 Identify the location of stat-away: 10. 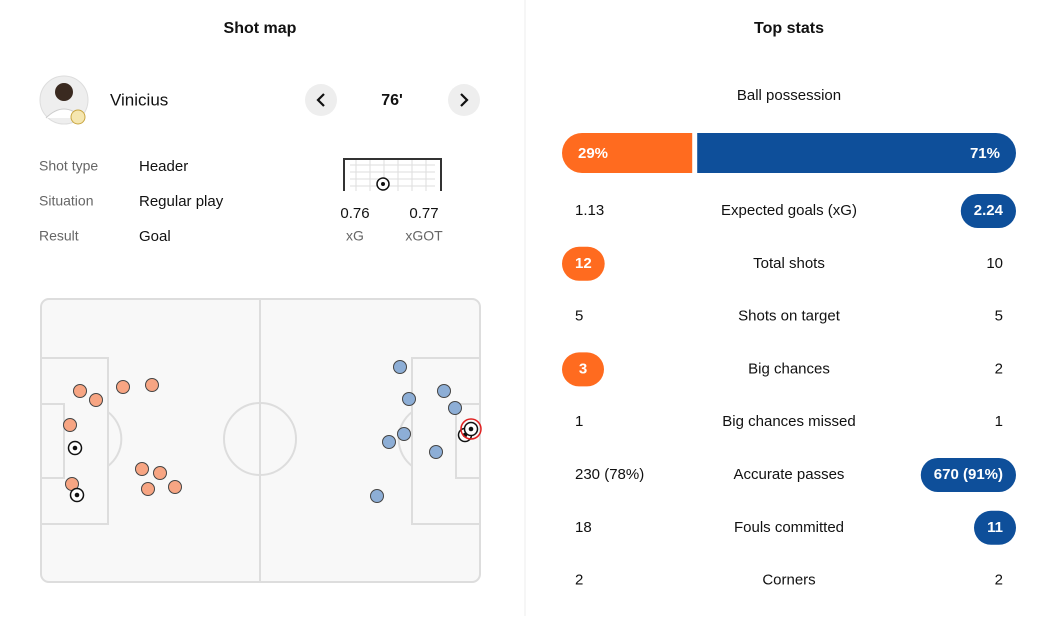
(994, 263).